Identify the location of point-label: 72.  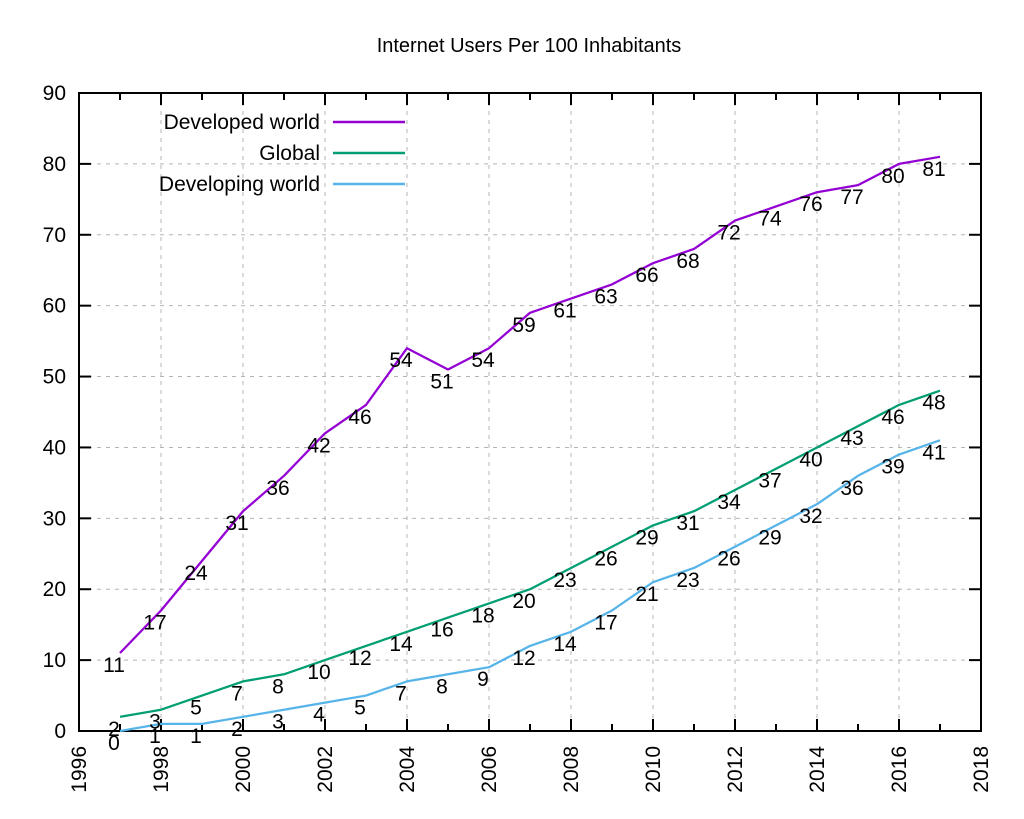
(728, 233).